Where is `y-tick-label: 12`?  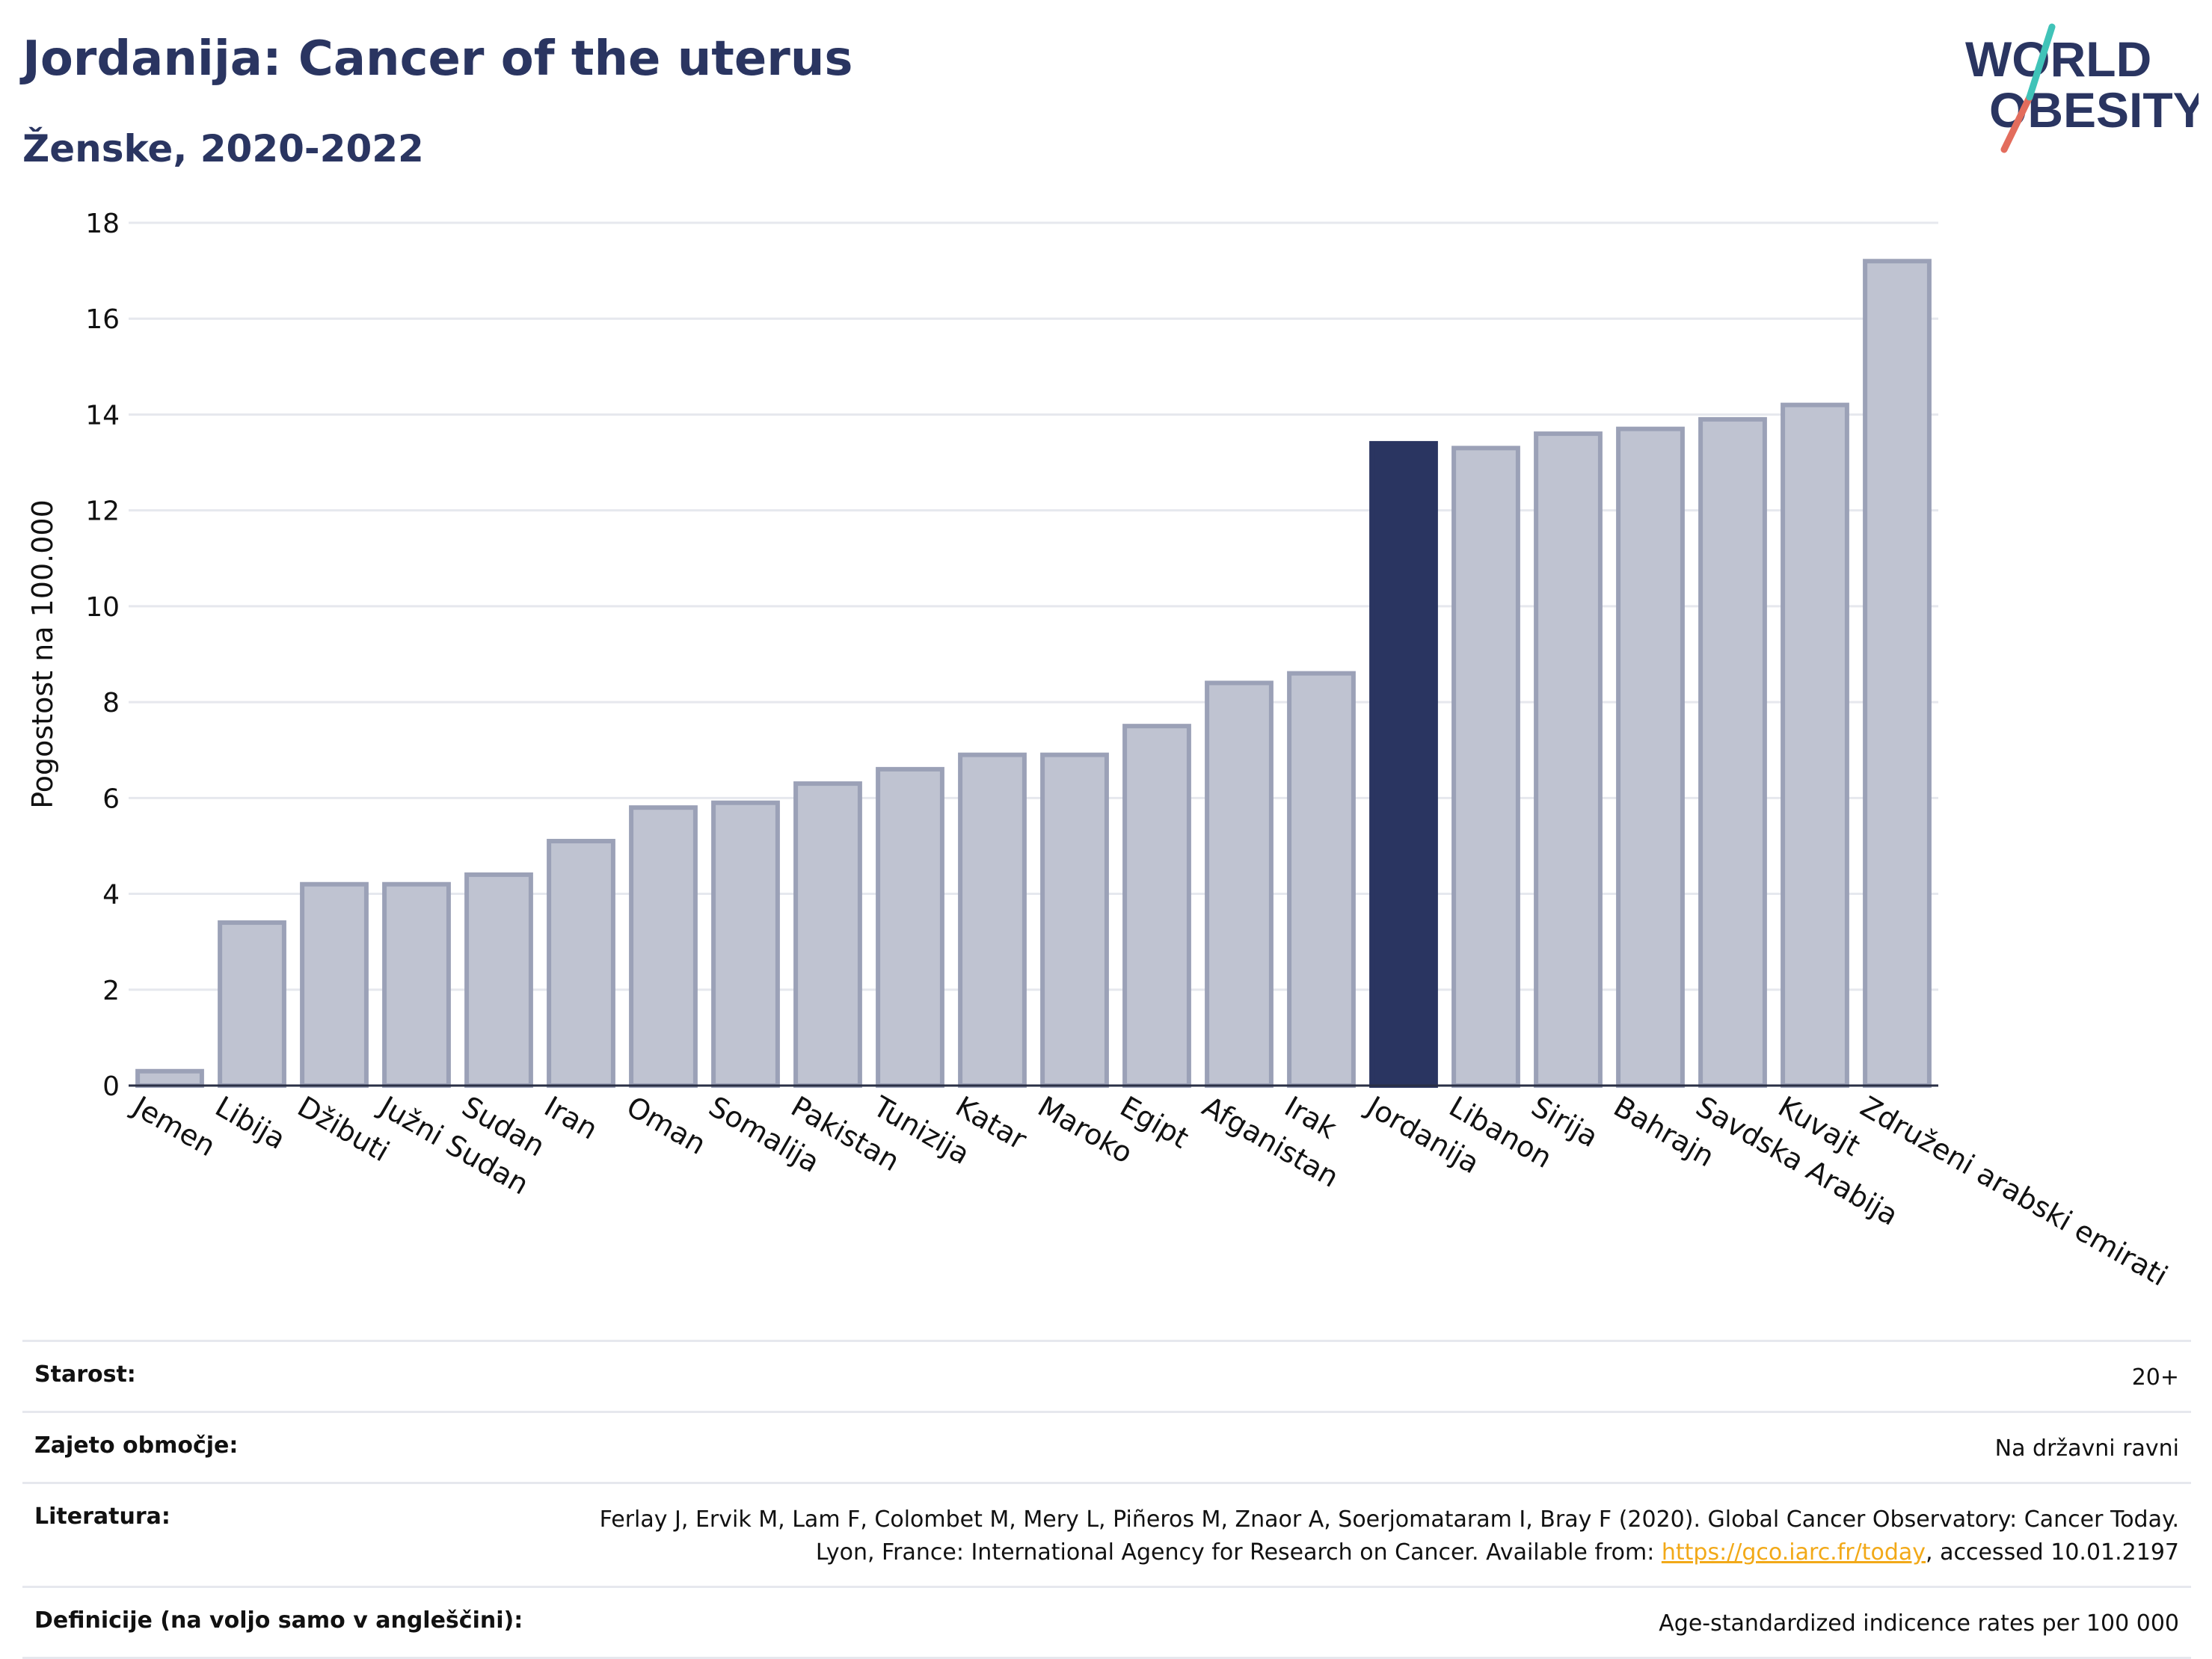
y-tick-label: 12 is located at coordinates (103, 512).